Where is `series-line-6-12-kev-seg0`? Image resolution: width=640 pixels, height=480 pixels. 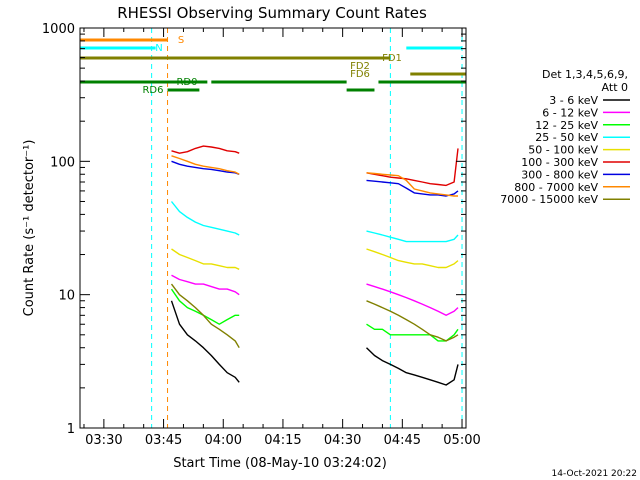
series-line-6-12-kev-seg0 is located at coordinates (205, 285).